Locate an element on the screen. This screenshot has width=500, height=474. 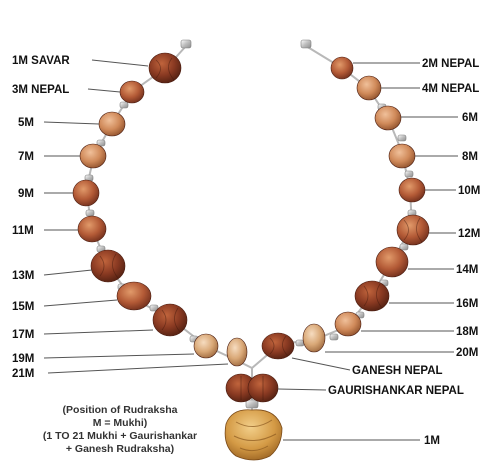
label-gaurishankar-nepal: GAURISHANKAR NEPAL is located at coordinates (396, 391).